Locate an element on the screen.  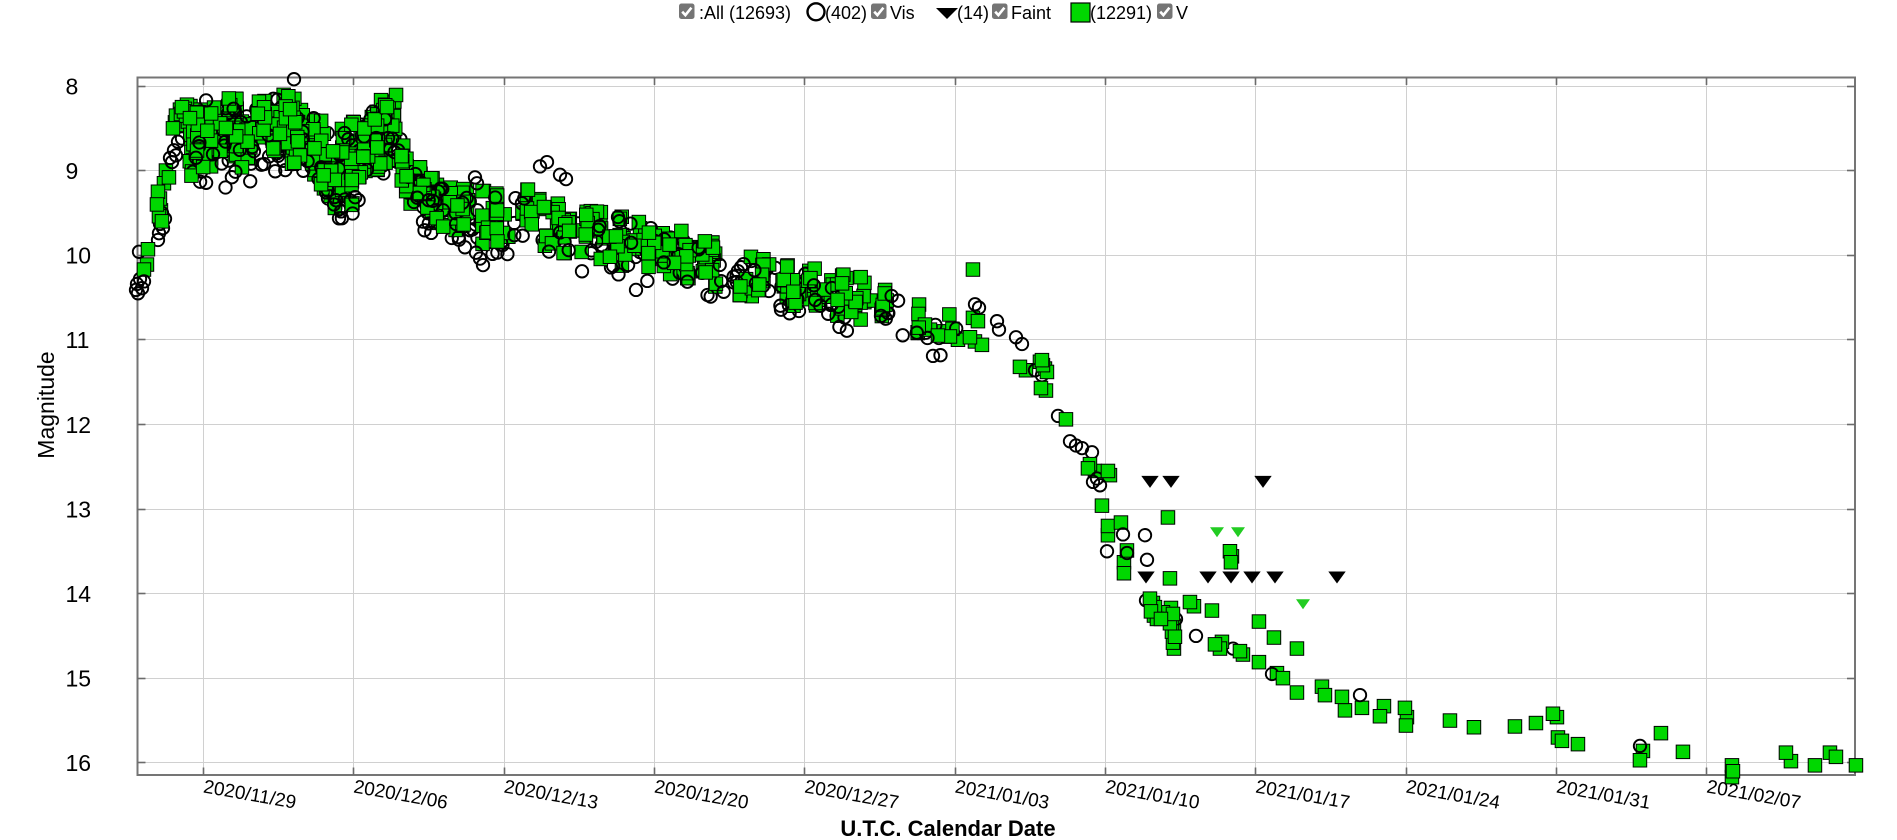
svg-text: 2021/01/17 is located at coordinates (1302, 795).